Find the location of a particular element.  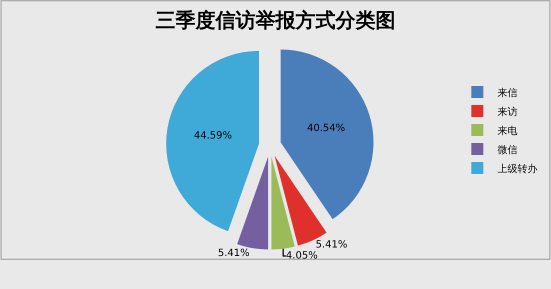

legend-label: 来信 is located at coordinates (507, 92).